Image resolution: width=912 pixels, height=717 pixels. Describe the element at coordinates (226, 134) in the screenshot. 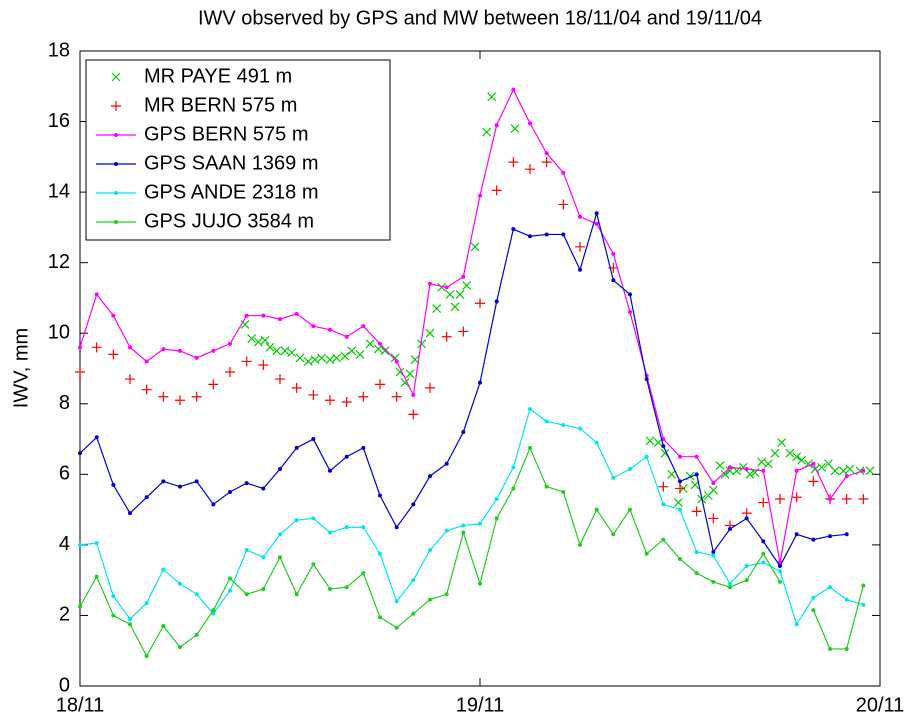

I see `legend-label: GPS BERN 575 m` at that location.